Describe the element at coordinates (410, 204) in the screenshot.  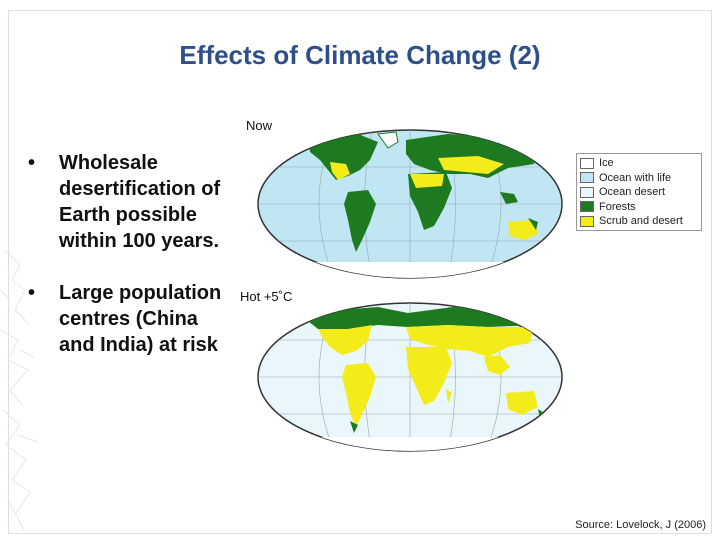
I see `world-map-now` at that location.